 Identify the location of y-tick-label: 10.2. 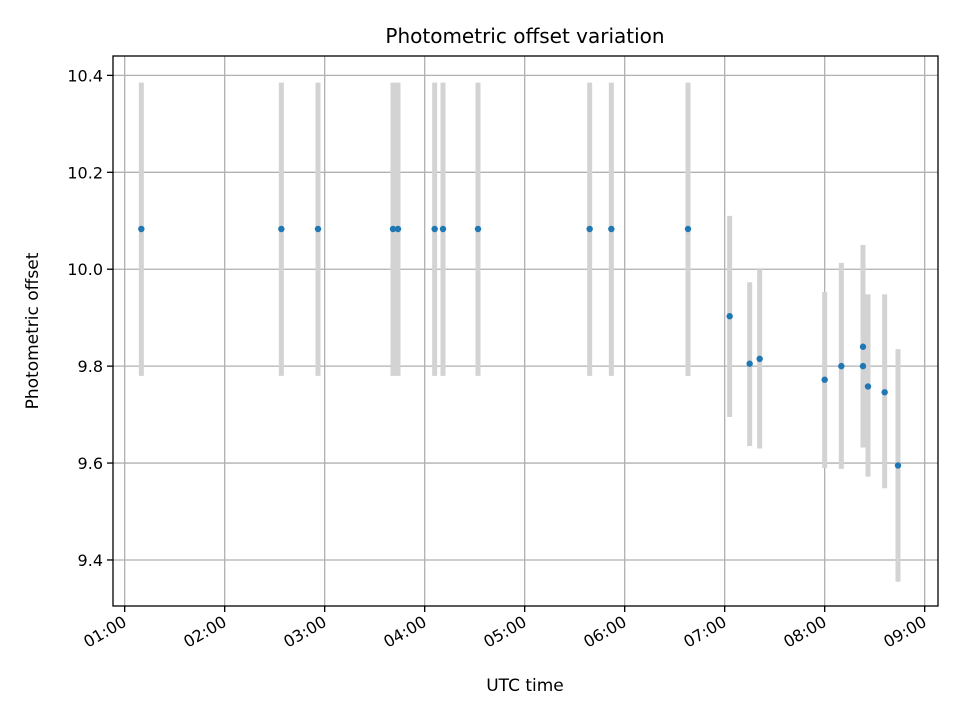
(85, 172).